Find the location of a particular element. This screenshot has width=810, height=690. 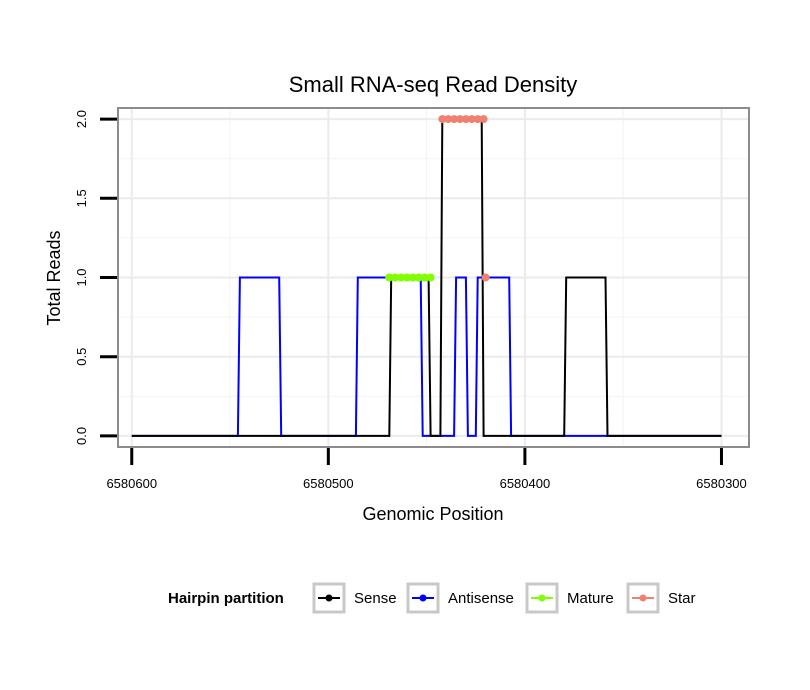

y-tick-label: 1.5 is located at coordinates (81, 198).